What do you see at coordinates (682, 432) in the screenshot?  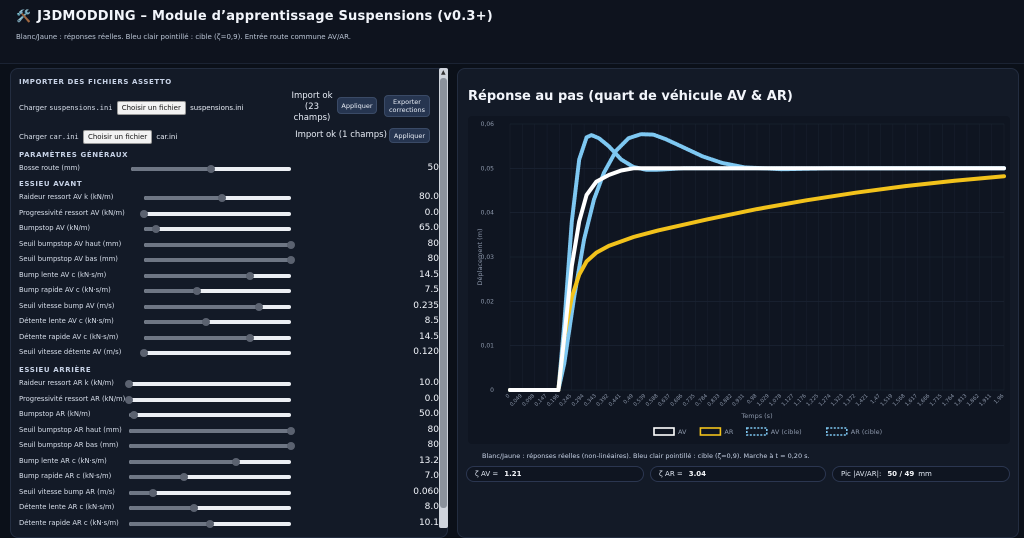 I see `legend-label: AV` at bounding box center [682, 432].